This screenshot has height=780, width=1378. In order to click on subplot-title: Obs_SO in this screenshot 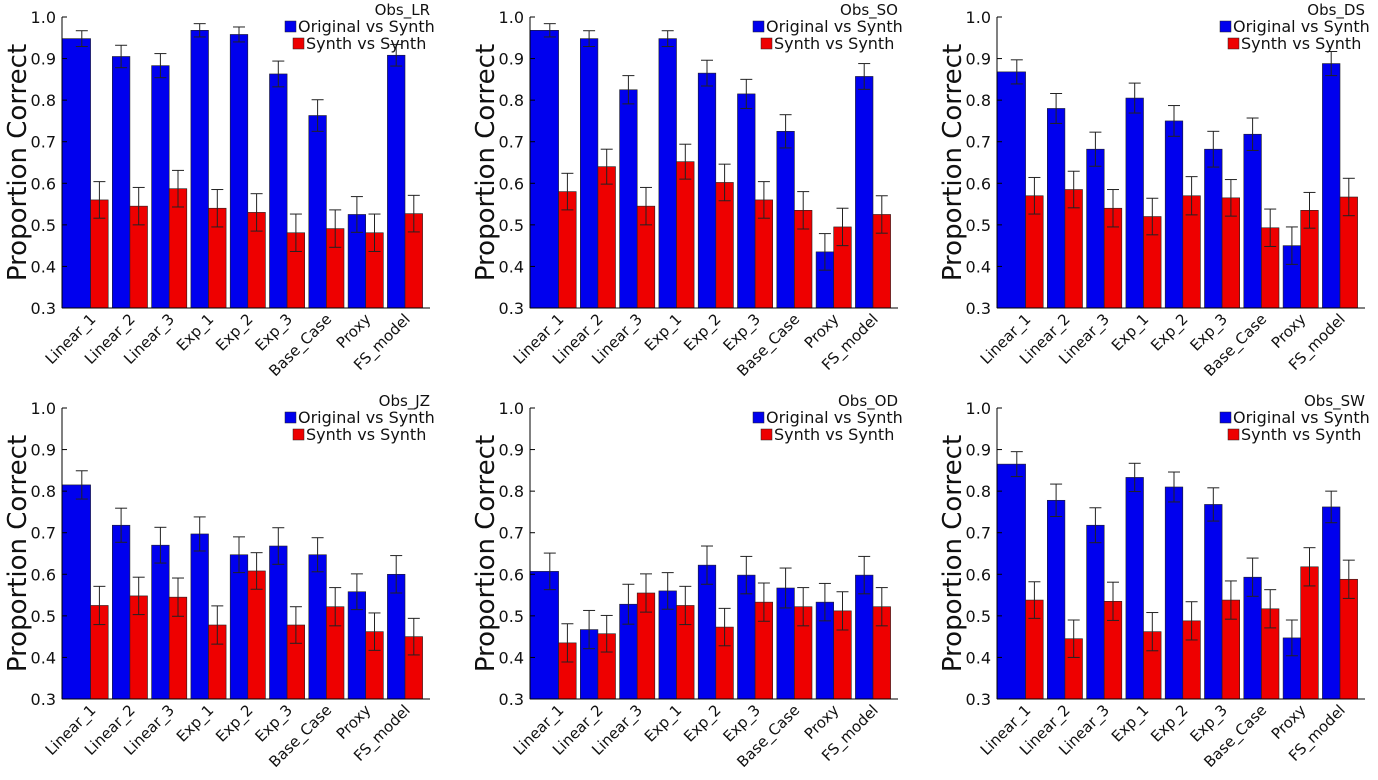, I will do `click(869, 10)`.